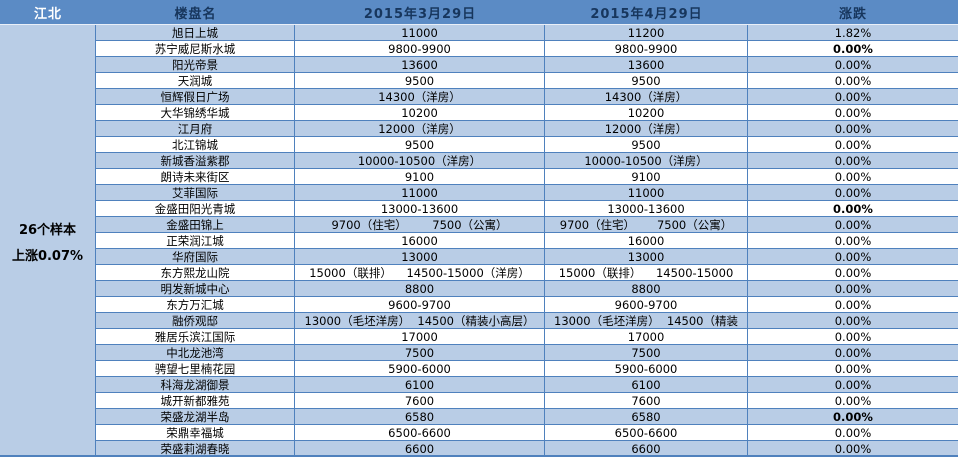 This screenshot has height=457, width=958. What do you see at coordinates (195, 177) in the screenshot?
I see `property-name-cell: 朗诗未来街区` at bounding box center [195, 177].